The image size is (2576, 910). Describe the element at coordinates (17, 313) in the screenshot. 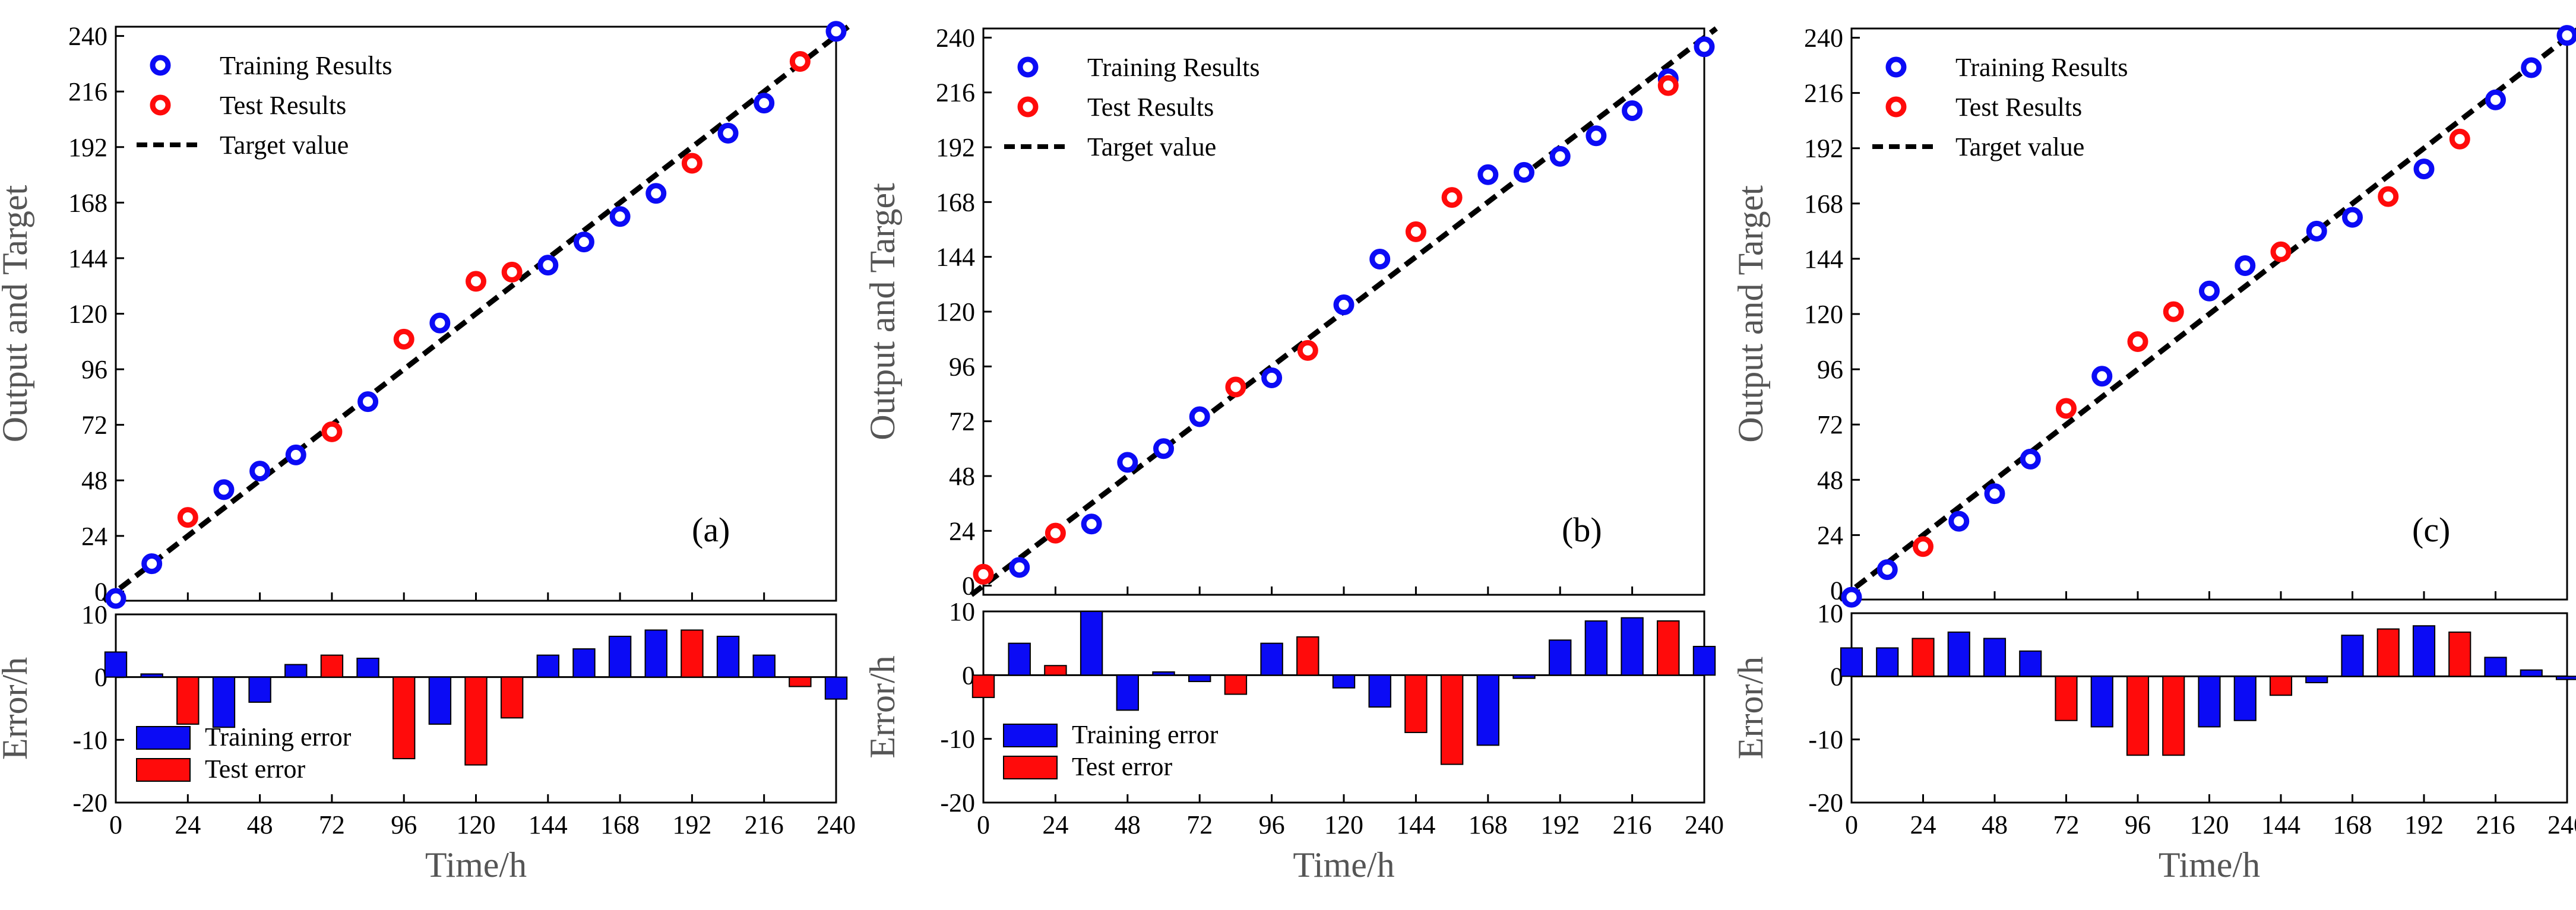

I see `y-axis-label: Output and Target` at that location.